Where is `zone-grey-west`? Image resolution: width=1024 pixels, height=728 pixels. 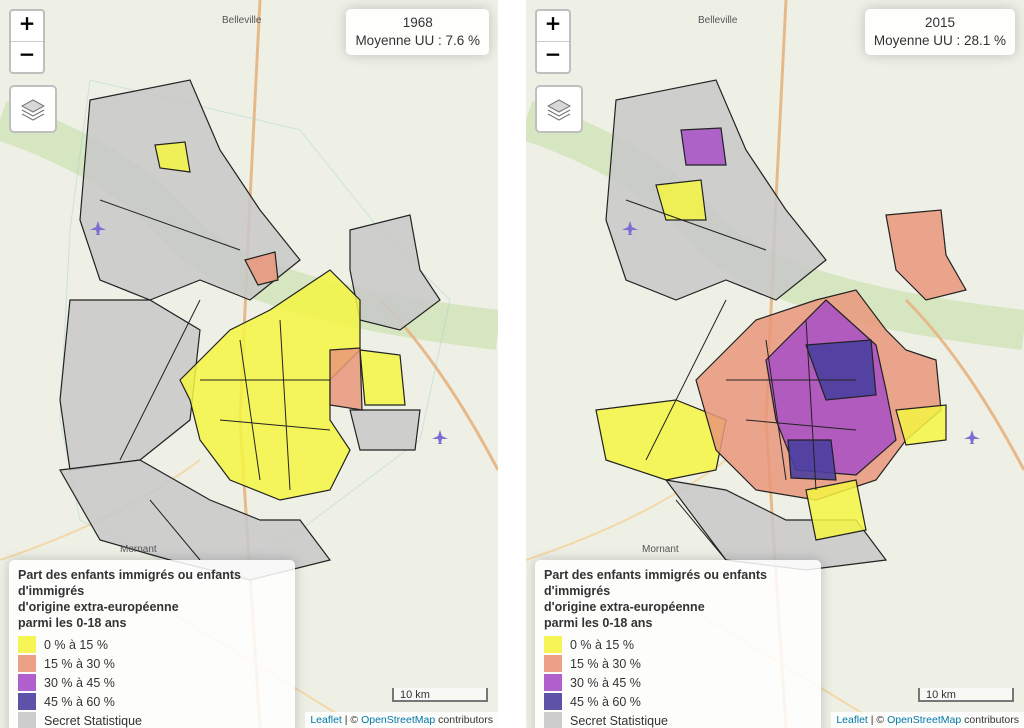 zone-grey-west is located at coordinates (130, 385).